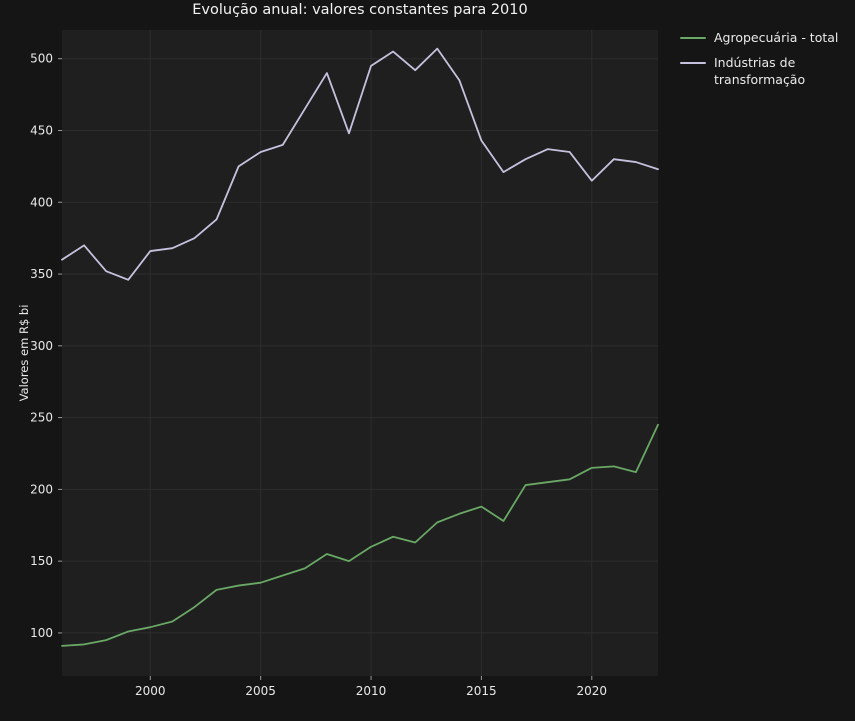 This screenshot has width=855, height=721. Describe the element at coordinates (150, 691) in the screenshot. I see `svg-text: 2000` at that location.